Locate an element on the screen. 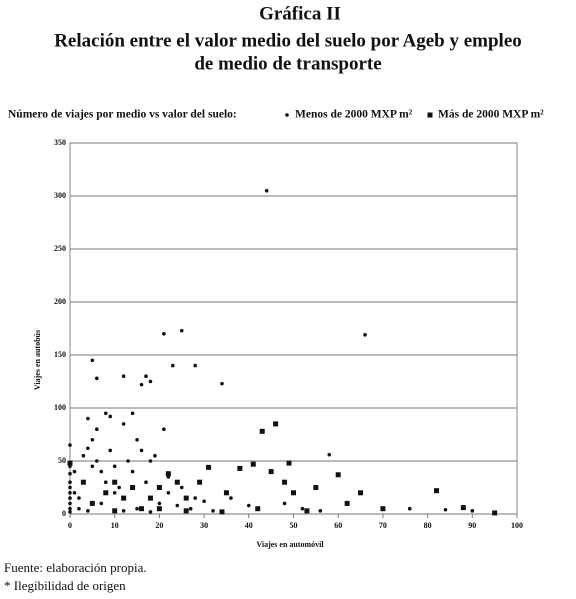 The image size is (576, 599). chart-subtitle: de medio de transporte is located at coordinates (287, 63).